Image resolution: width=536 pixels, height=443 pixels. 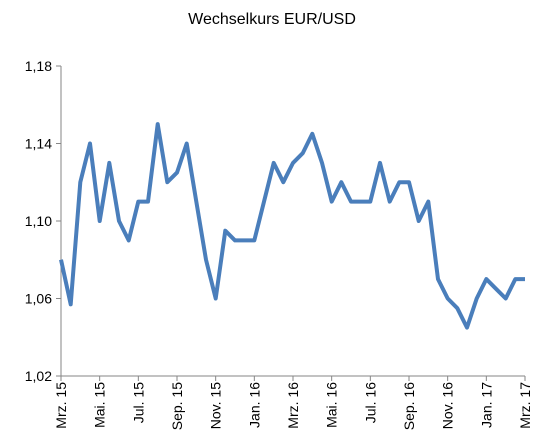 I want to click on x-tick-label: Jul. 16, so click(x=370, y=402).